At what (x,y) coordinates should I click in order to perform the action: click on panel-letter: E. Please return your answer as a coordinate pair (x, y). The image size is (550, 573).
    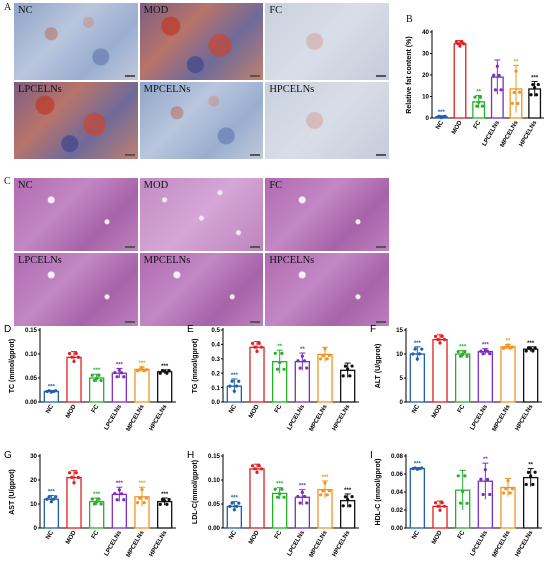
    Looking at the image, I should click on (190, 329).